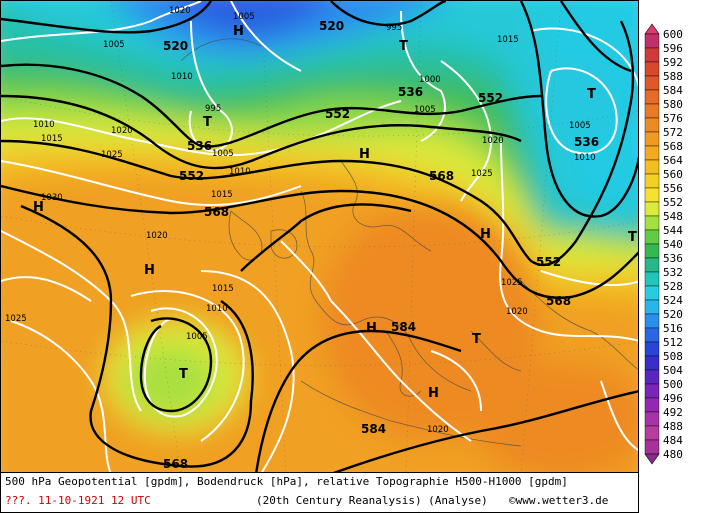  What do you see at coordinates (175, 46) in the screenshot?
I see `geopotential-label: 520` at bounding box center [175, 46].